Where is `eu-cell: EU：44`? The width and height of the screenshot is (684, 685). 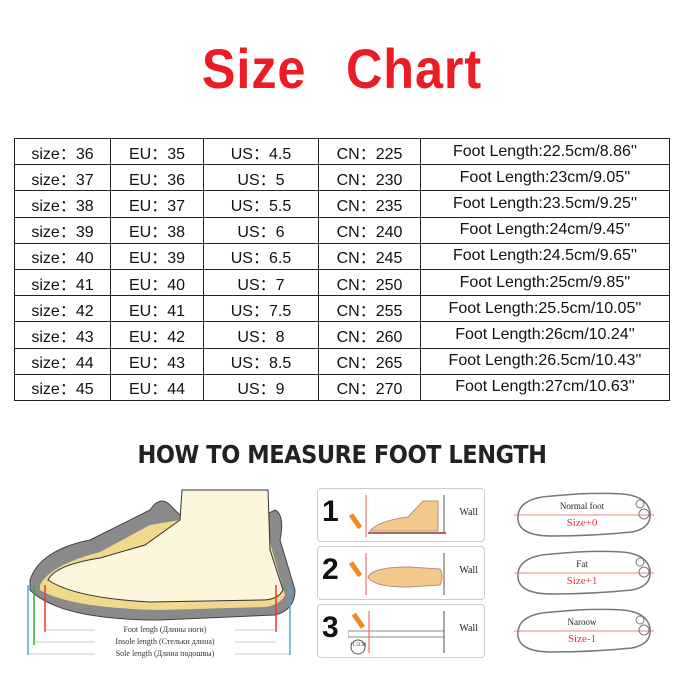
eu-cell: EU：44 is located at coordinates (157, 387).